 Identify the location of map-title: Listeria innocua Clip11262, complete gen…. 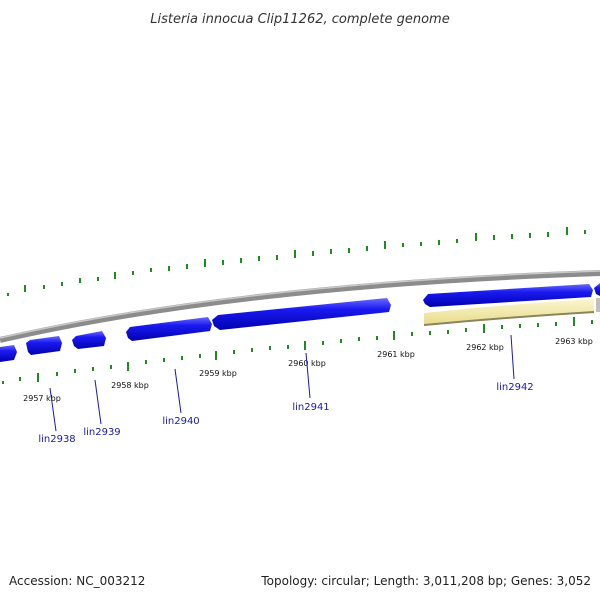
(299, 19).